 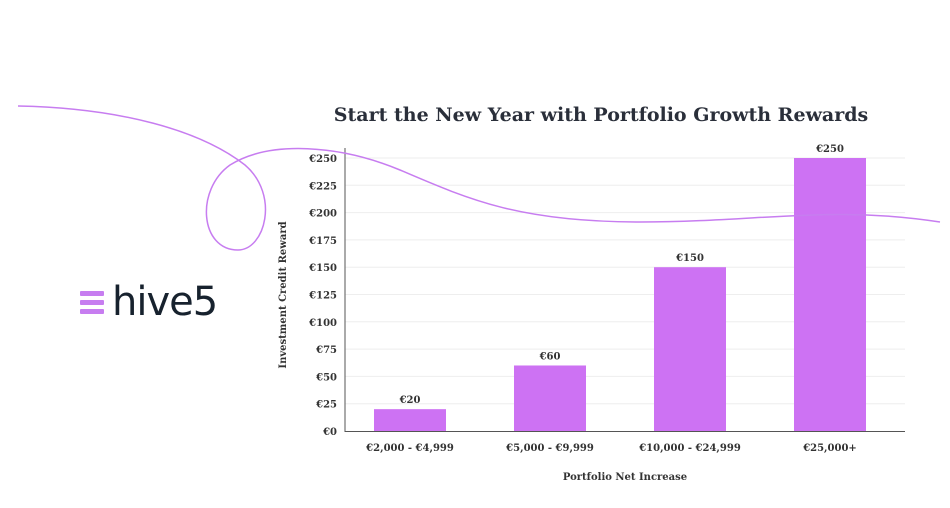 I want to click on y-tick-label: €175, so click(x=322, y=241).